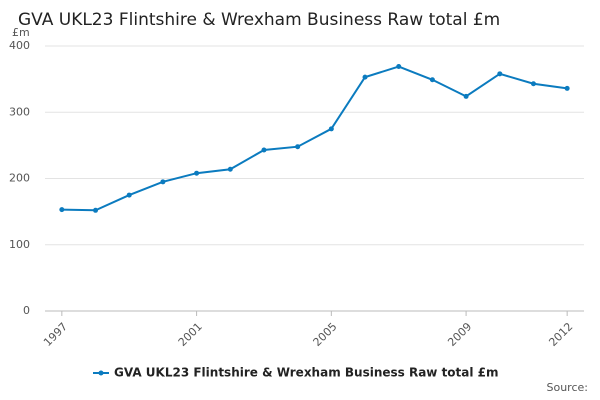 This screenshot has width=600, height=400. Describe the element at coordinates (325, 334) in the screenshot. I see `x-tick-label: 2005` at that location.